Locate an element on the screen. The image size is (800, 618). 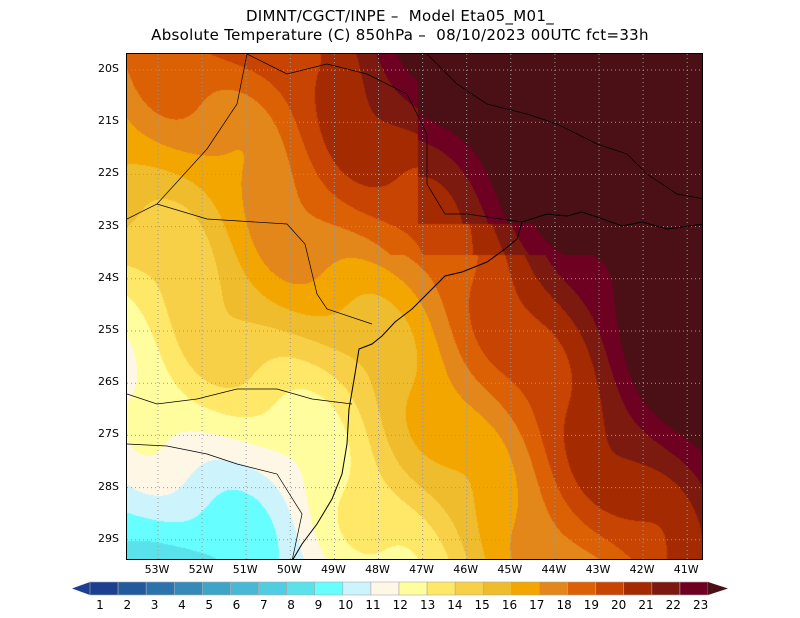
colorbar-label: 8 is located at coordinates (291, 605).